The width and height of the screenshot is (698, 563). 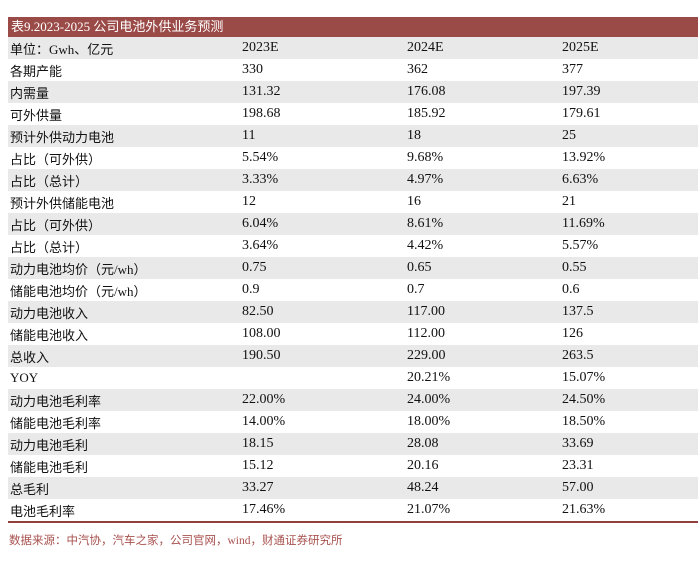 What do you see at coordinates (43, 511) in the screenshot?
I see `row-label: 电池毛利率` at bounding box center [43, 511].